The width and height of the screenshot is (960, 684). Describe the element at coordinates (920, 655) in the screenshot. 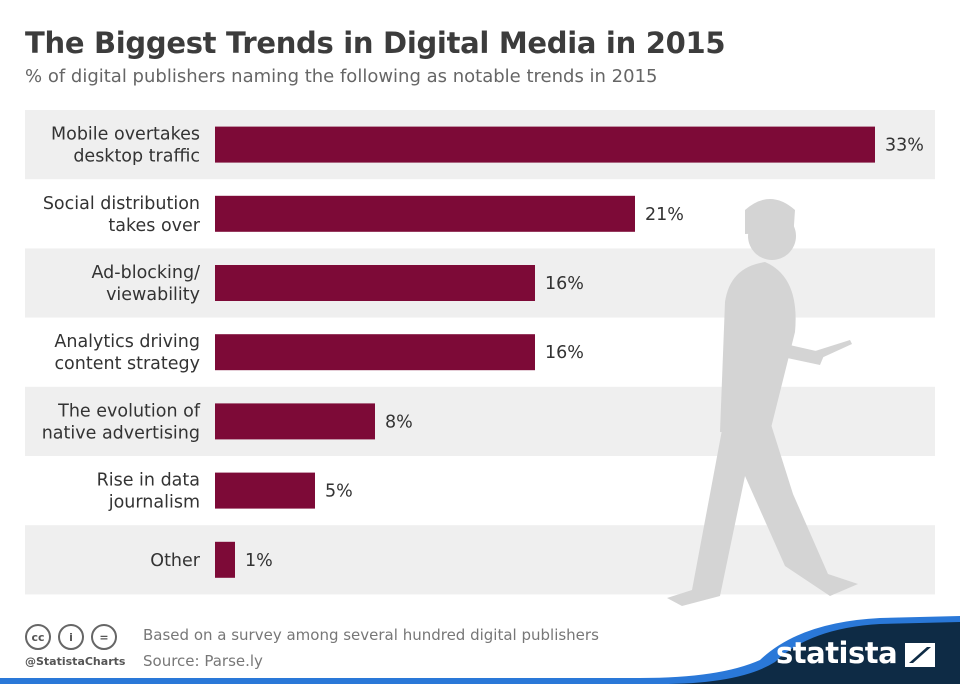

I see `statista-logo-icon` at that location.